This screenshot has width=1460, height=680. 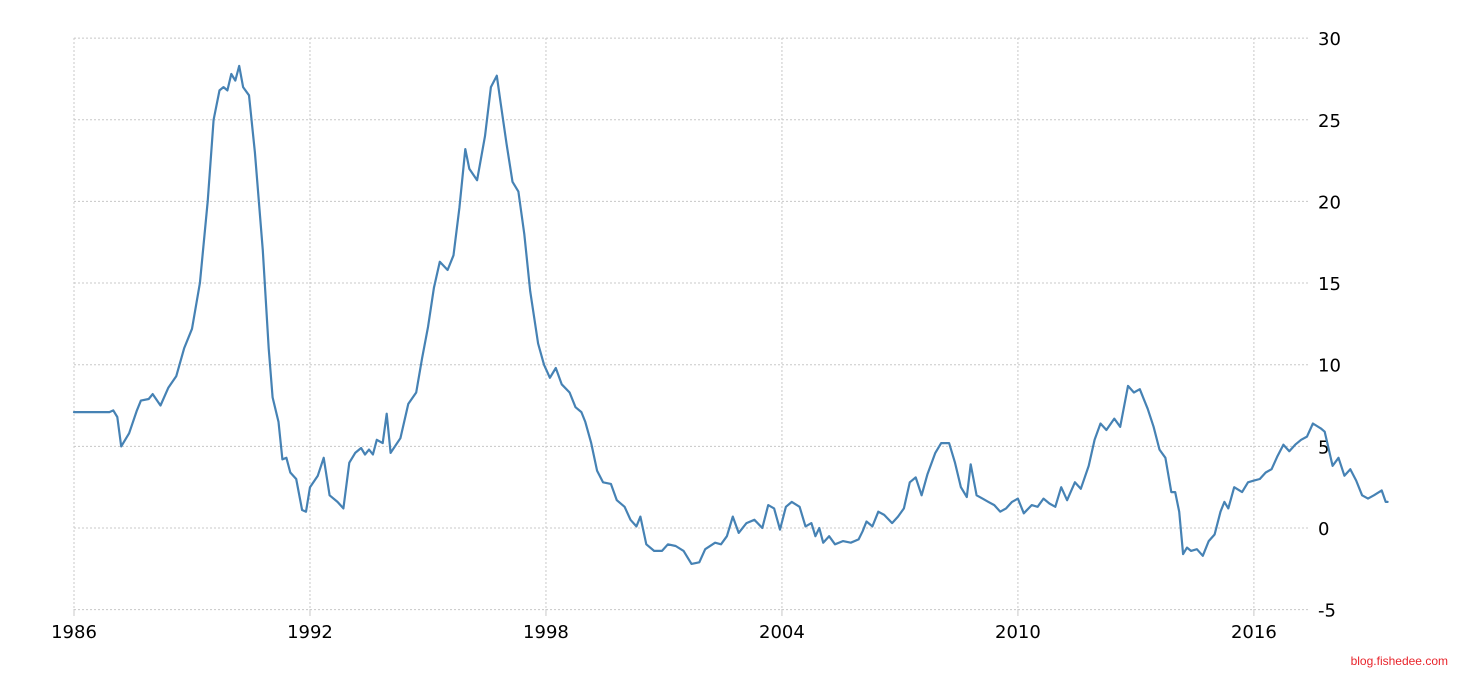 What do you see at coordinates (1329, 121) in the screenshot?
I see `y-tick-label: 25` at bounding box center [1329, 121].